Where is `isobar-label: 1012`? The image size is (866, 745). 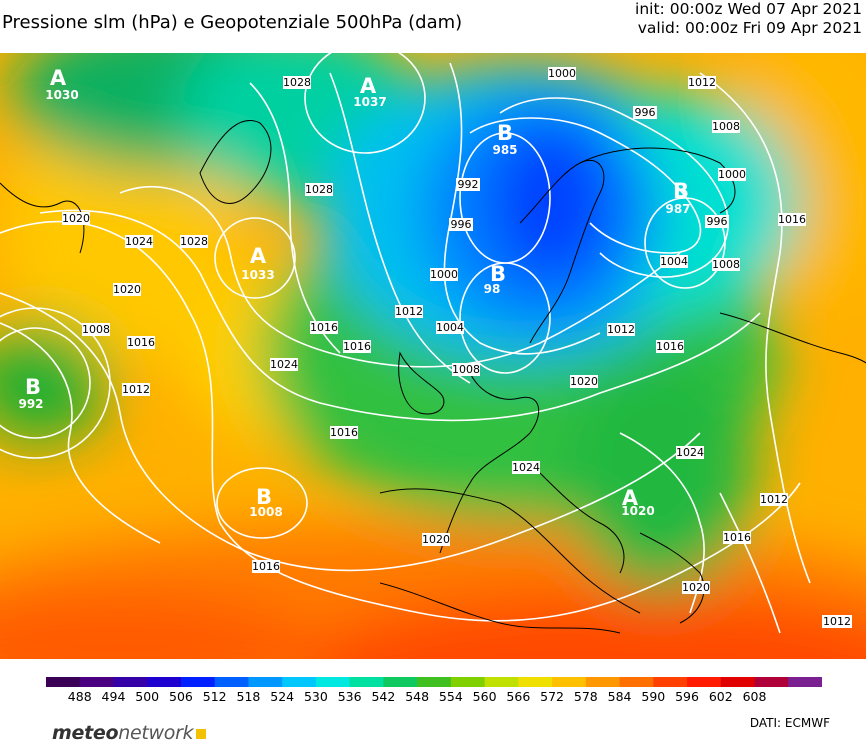
isobar-label: 1012 is located at coordinates (136, 389).